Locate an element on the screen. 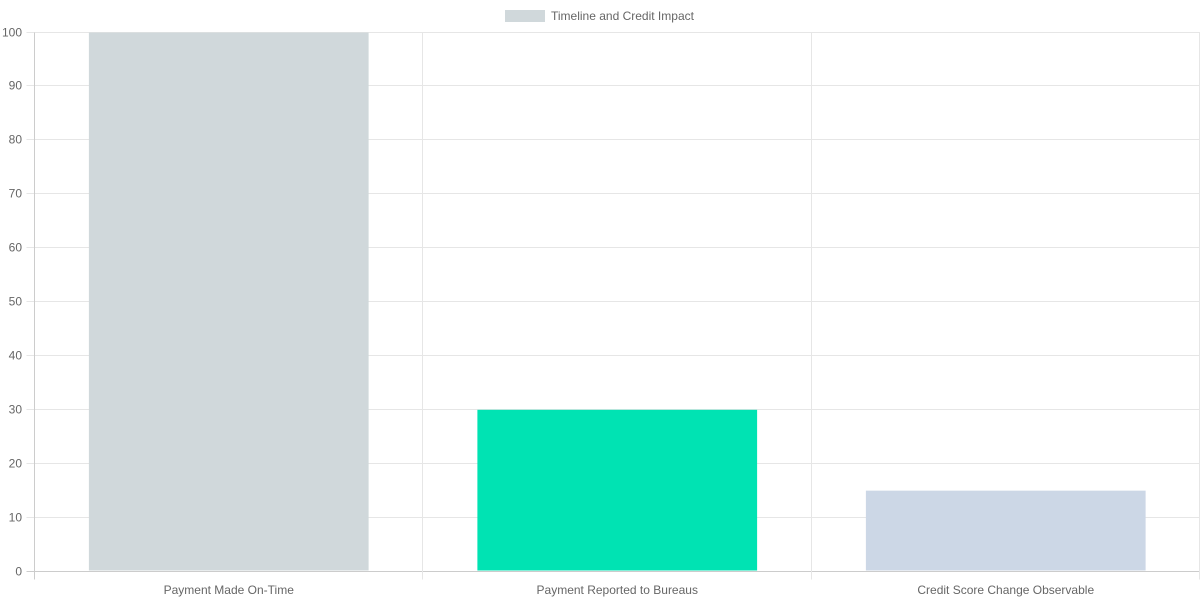 The height and width of the screenshot is (605, 1200). y-tick-label: 20 is located at coordinates (16, 464).